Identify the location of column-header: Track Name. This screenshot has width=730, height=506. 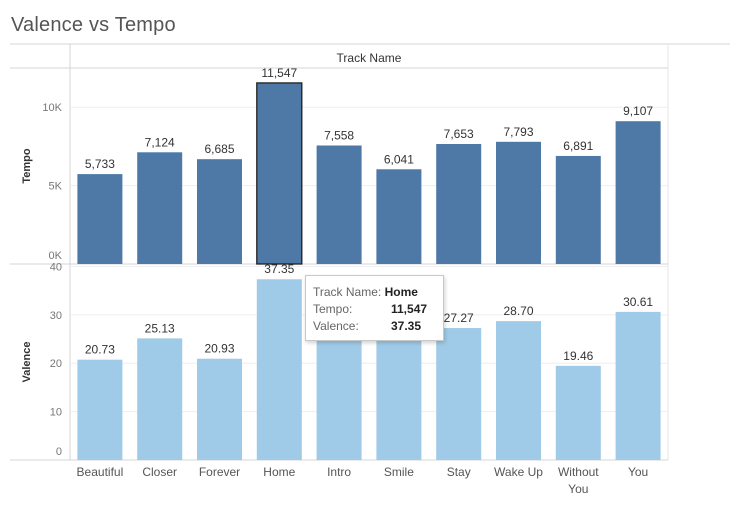
(369, 58).